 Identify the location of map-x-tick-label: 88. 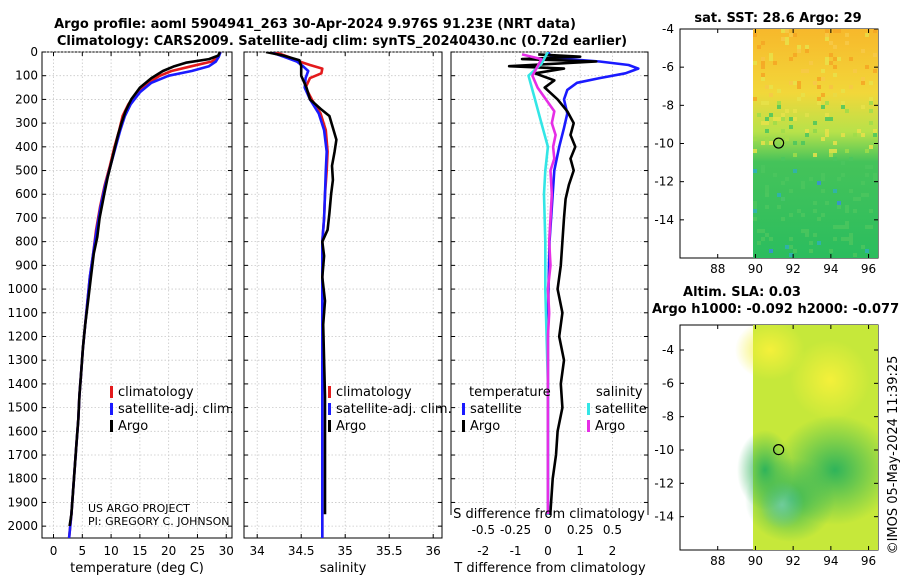
(717, 561).